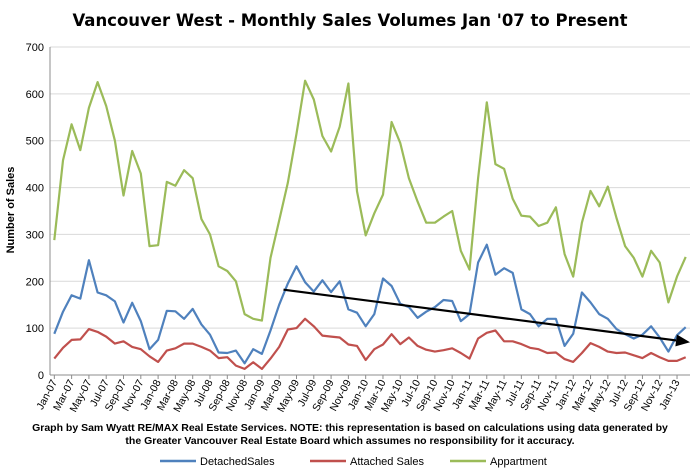  What do you see at coordinates (41, 376) in the screenshot?
I see `y-tick-label: 0` at bounding box center [41, 376].